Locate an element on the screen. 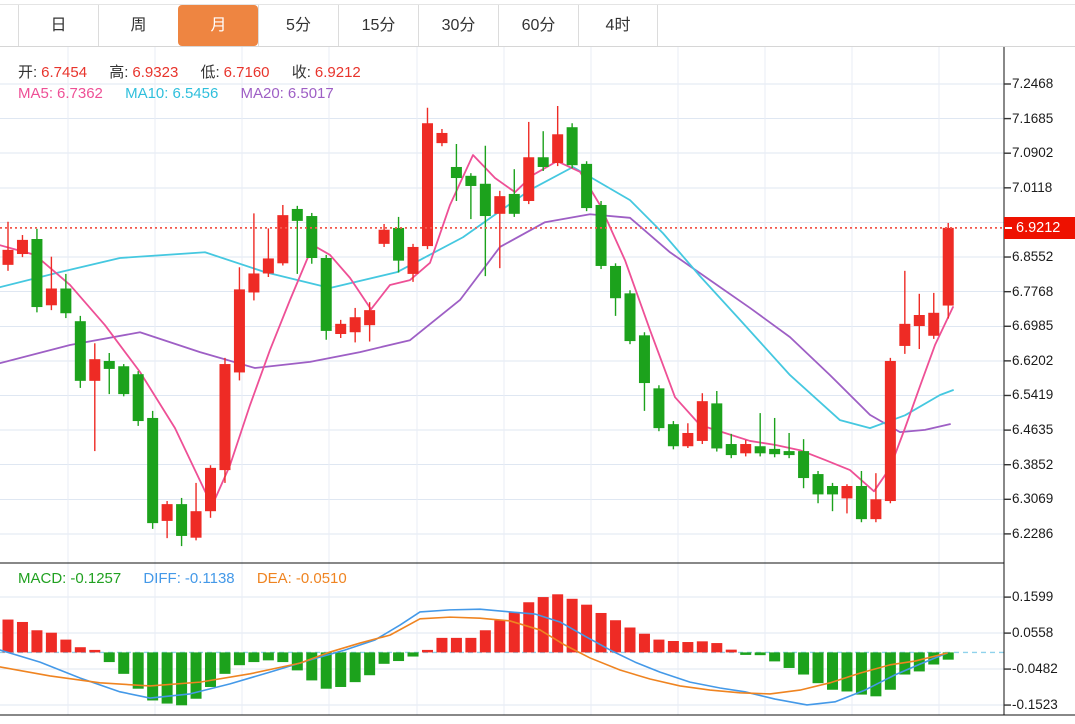 Image resolution: width=1075 pixels, height=724 pixels. tab-timeframe-2: 月 is located at coordinates (218, 25).